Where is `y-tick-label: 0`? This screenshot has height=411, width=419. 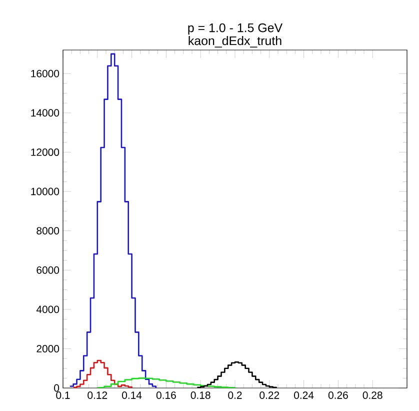
y-tick-label: 0 is located at coordinates (57, 388).